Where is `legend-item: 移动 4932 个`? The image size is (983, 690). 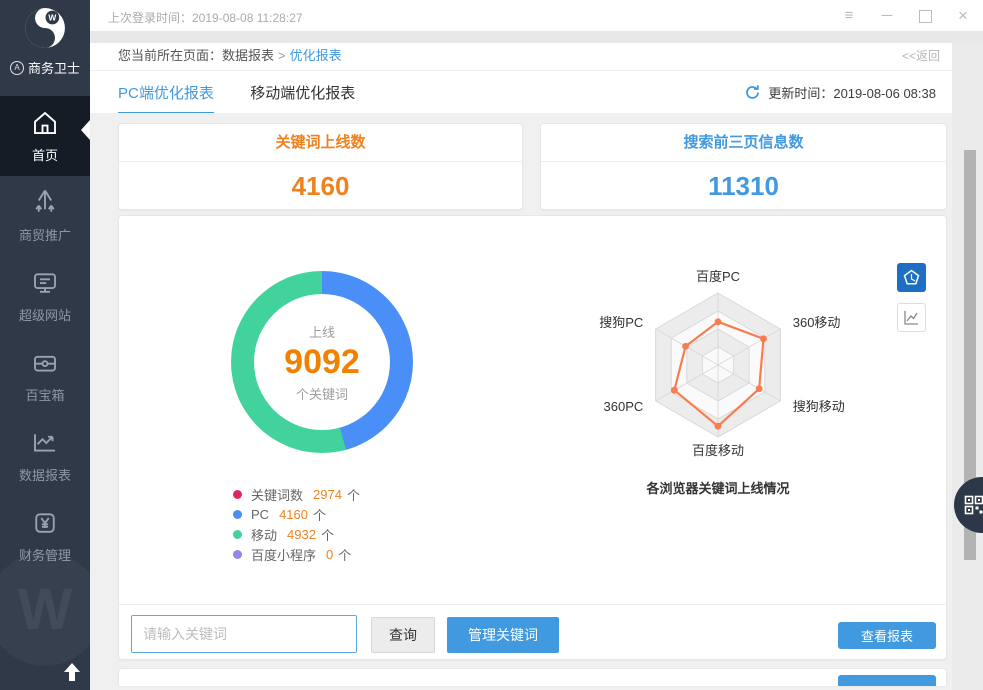
legend-item: 移动 4932 个 is located at coordinates (296, 534).